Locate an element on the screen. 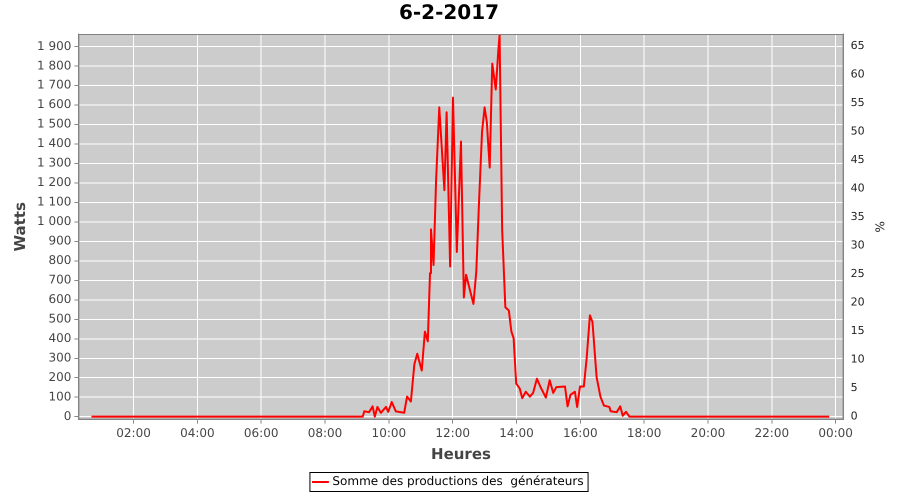 The width and height of the screenshot is (900, 500). y-tick-label: 400 is located at coordinates (60, 337).